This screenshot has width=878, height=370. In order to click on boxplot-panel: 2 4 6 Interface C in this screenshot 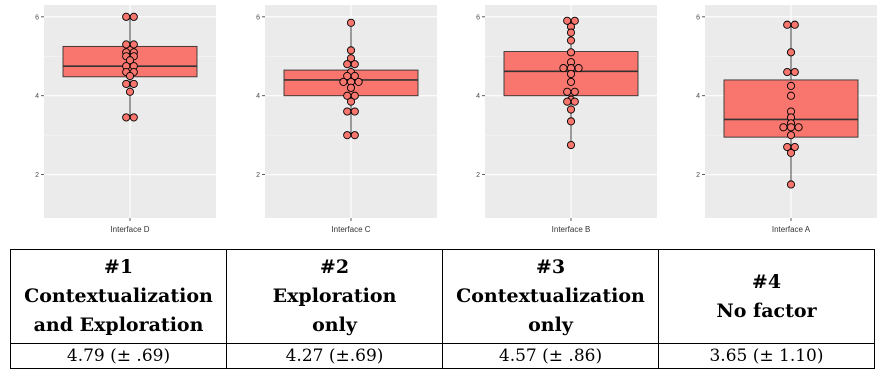, I will do `click(346, 119)`.